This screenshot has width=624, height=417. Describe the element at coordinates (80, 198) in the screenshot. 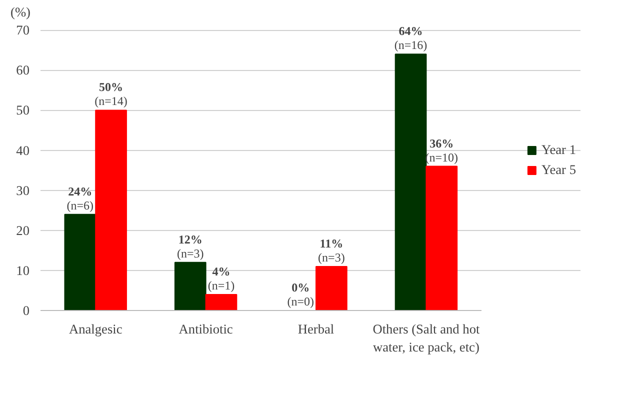

I see `data-label: 24% (n=6)` at that location.